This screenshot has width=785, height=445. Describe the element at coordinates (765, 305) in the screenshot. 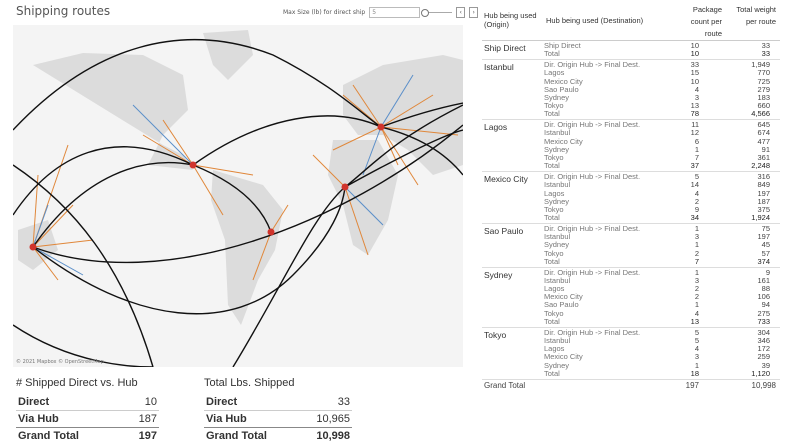

I see `weight-cell: 94` at that location.